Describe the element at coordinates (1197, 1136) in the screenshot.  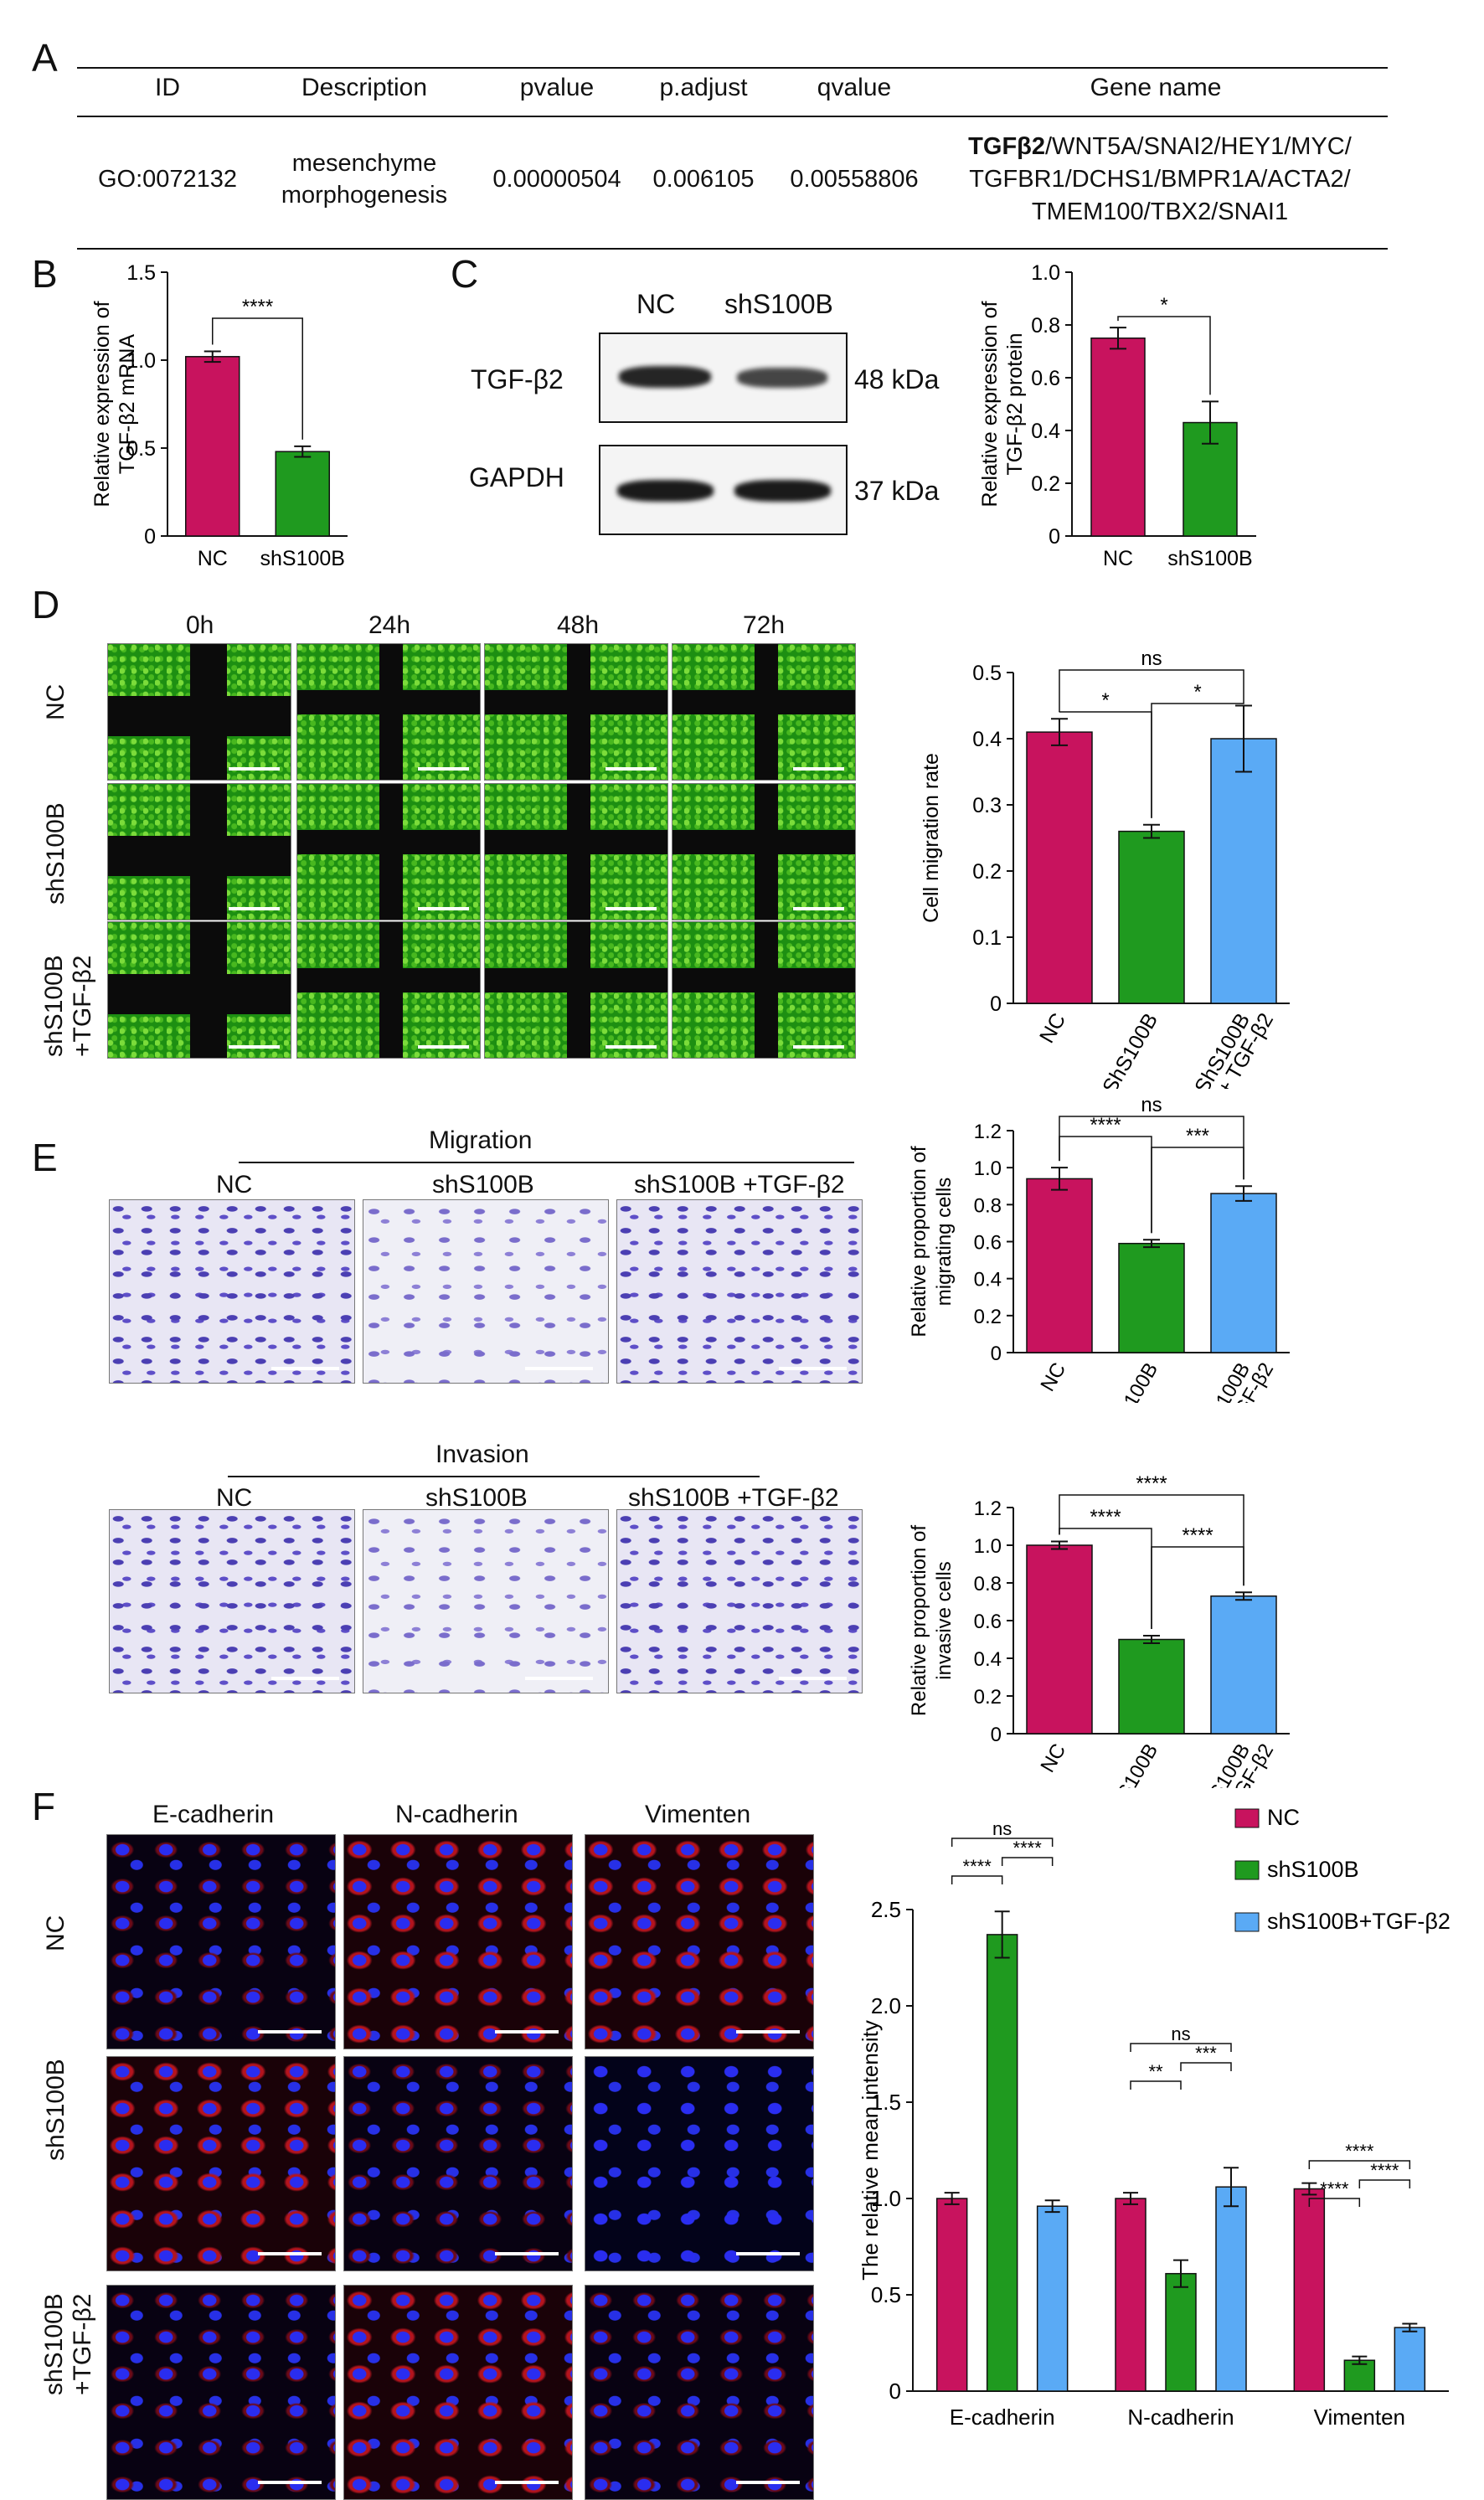
I see `significance-label: ***` at that location.